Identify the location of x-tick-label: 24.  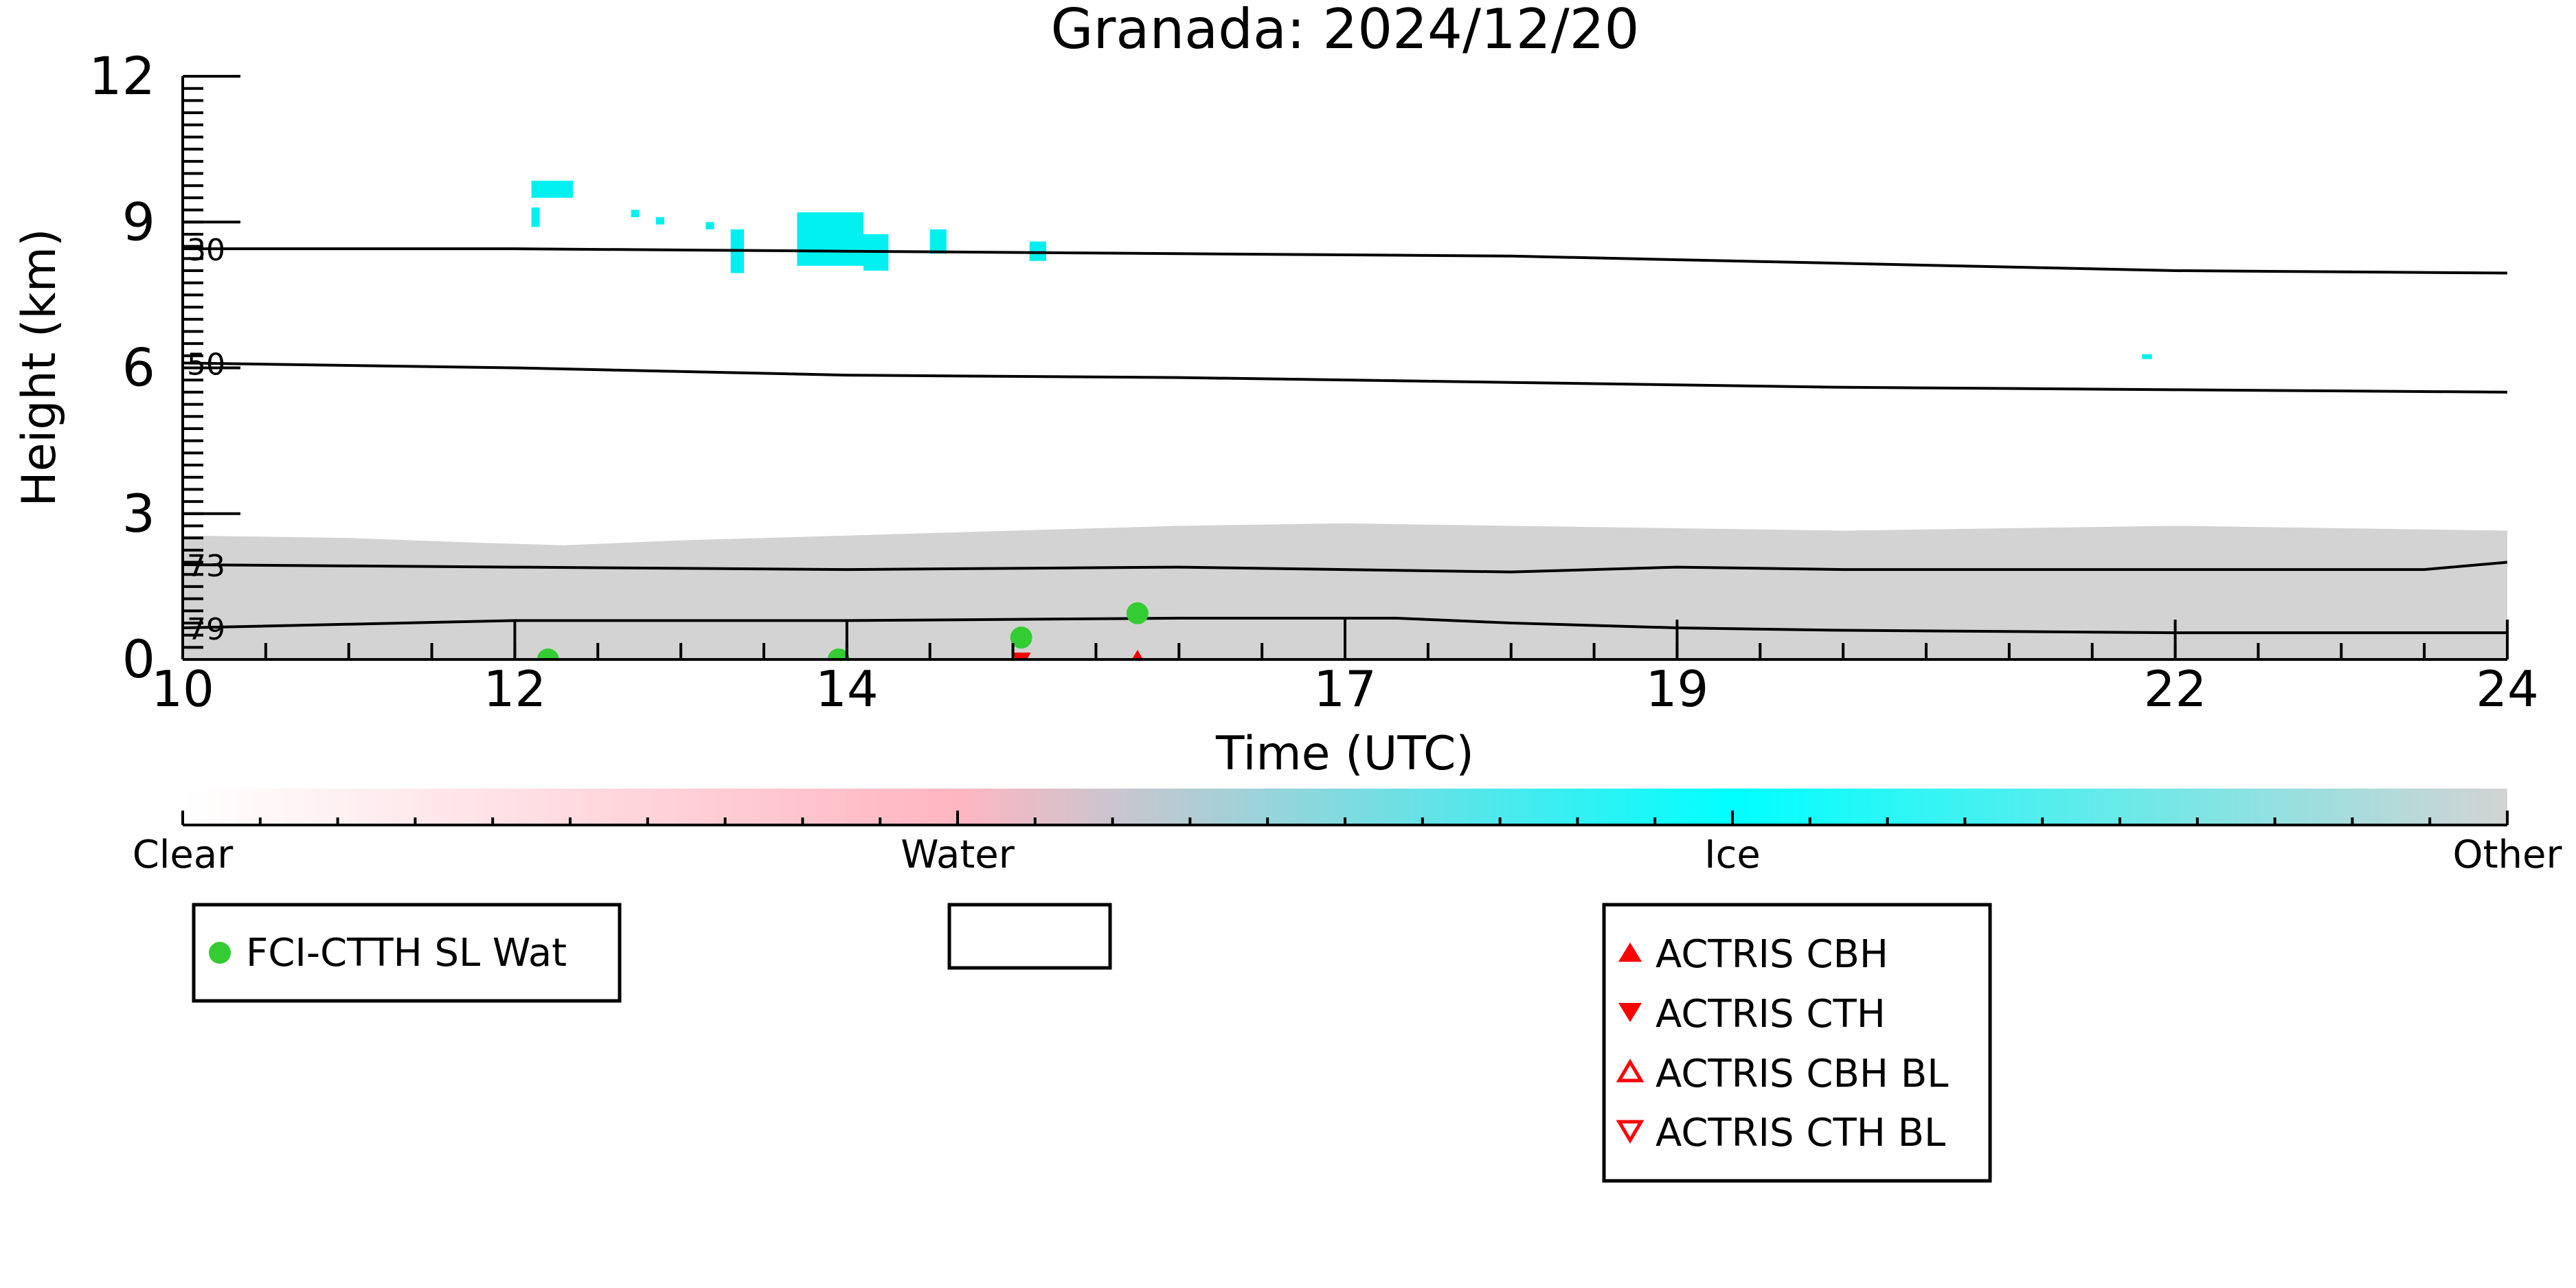
(2507, 689).